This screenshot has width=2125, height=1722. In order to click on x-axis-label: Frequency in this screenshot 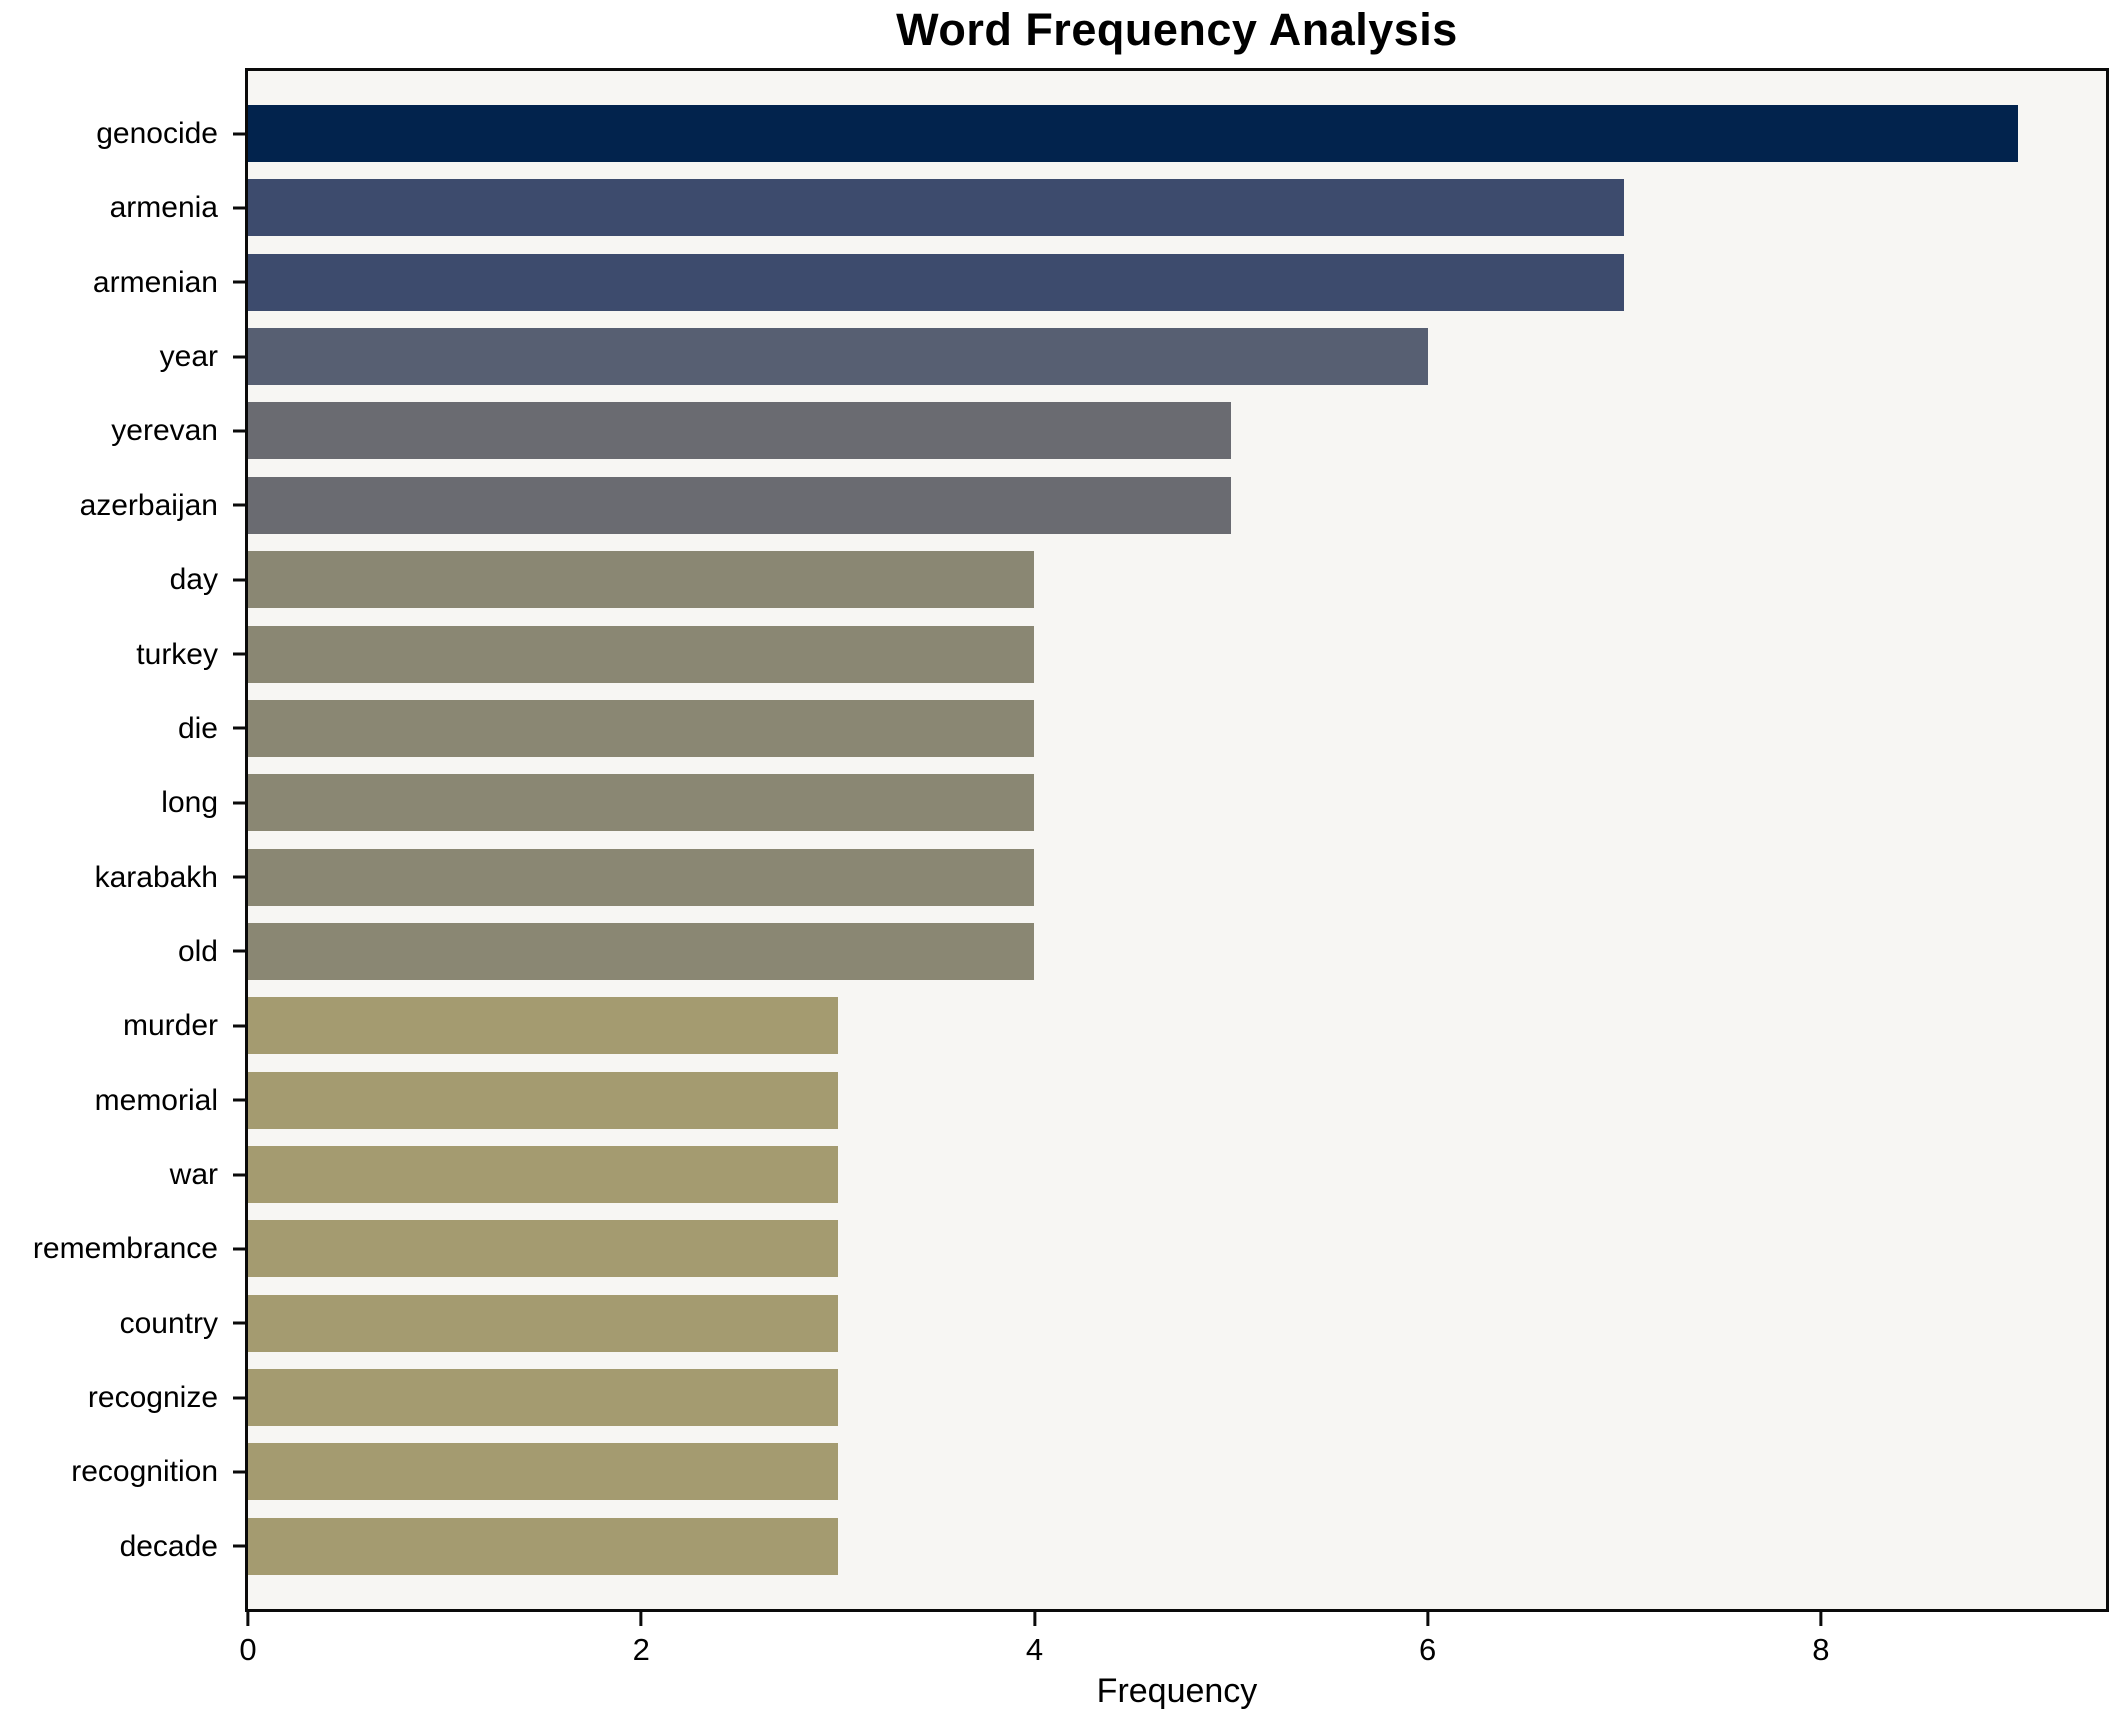, I will do `click(1177, 1691)`.